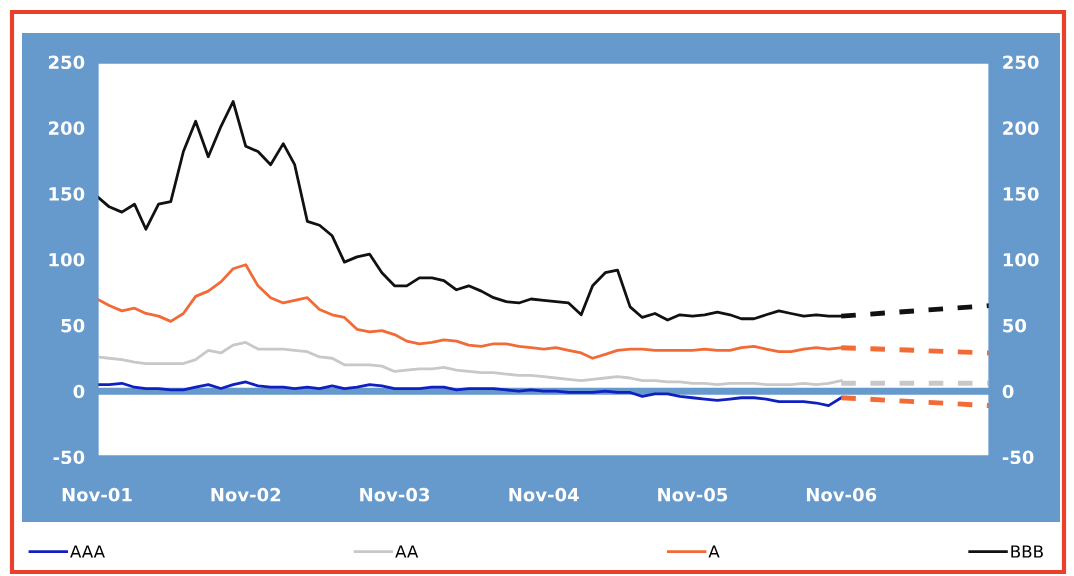 This screenshot has height=576, width=1074. What do you see at coordinates (79, 391) in the screenshot?
I see `y-tick-label: 0` at bounding box center [79, 391].